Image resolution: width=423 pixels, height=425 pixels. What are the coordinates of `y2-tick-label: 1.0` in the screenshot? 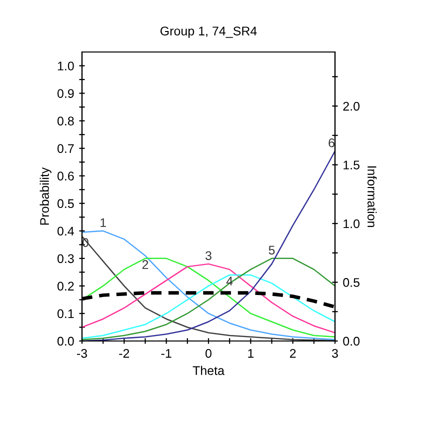 It's located at (352, 223).